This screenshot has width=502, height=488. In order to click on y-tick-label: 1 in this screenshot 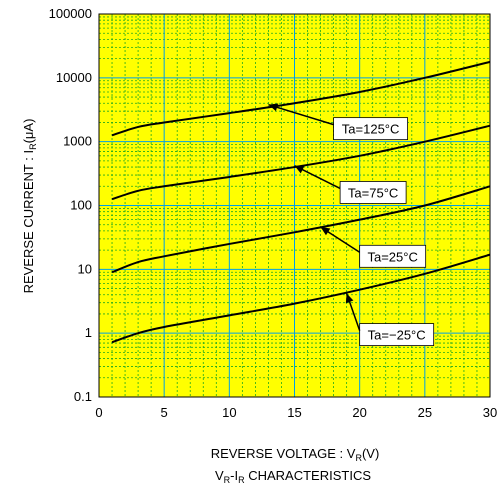, I will do `click(88, 332)`.